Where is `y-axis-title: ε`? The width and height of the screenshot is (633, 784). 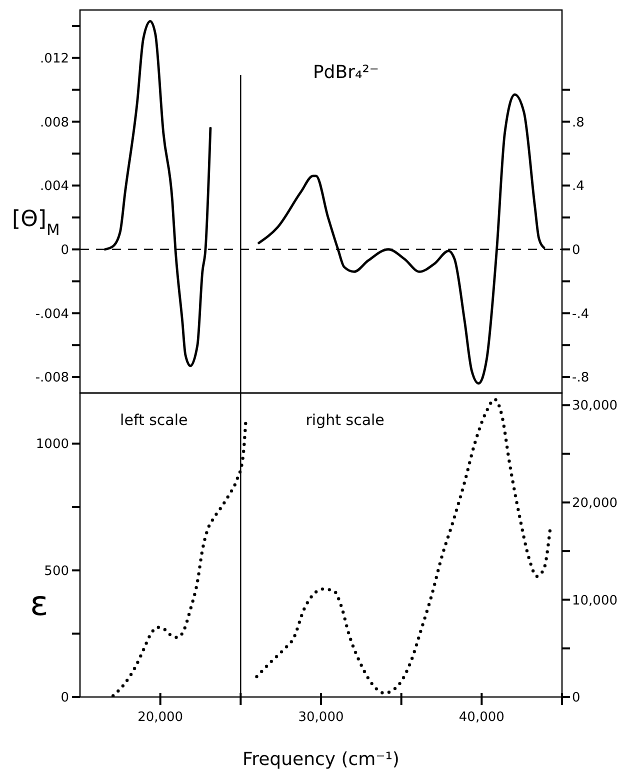
y-axis-title: ε is located at coordinates (39, 604).